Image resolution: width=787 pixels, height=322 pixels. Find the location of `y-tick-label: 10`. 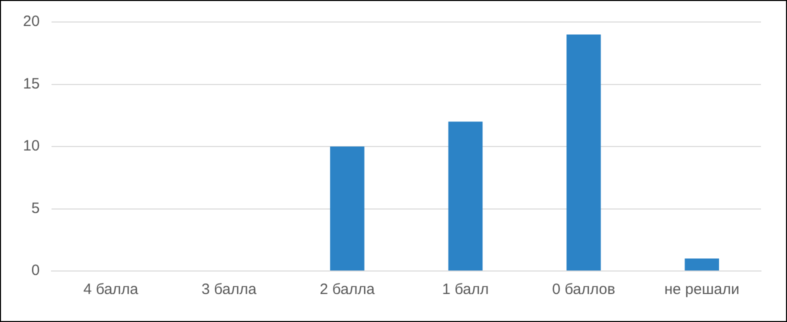

y-tick-label: 10 is located at coordinates (31, 146).